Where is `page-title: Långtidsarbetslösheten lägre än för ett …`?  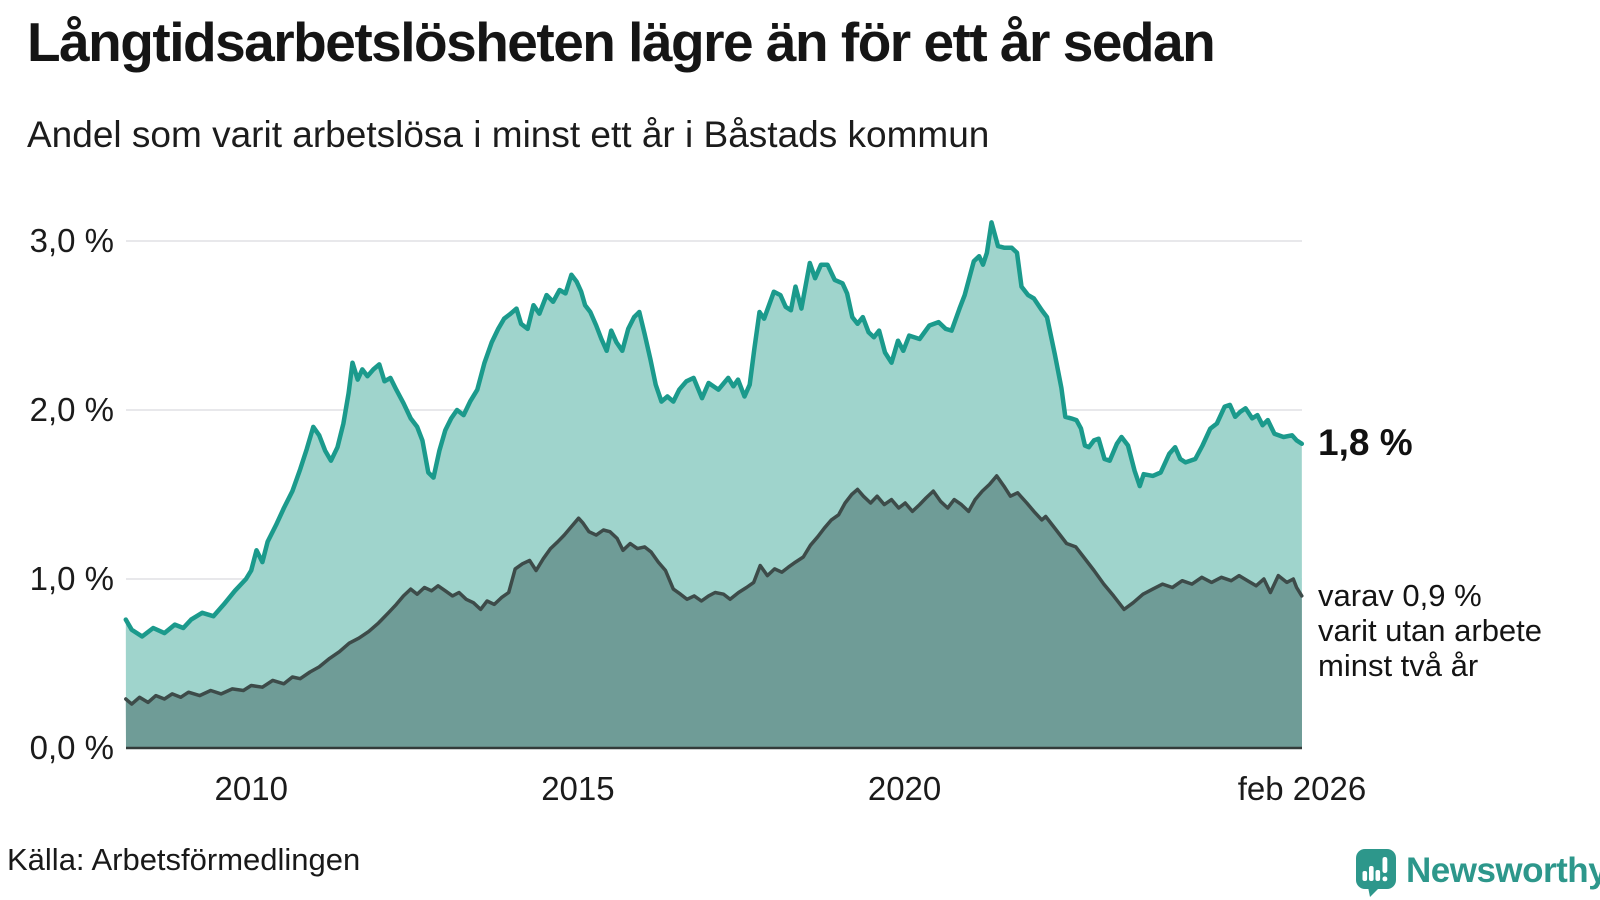 page-title: Långtidsarbetslösheten lägre än för ett … is located at coordinates (621, 42).